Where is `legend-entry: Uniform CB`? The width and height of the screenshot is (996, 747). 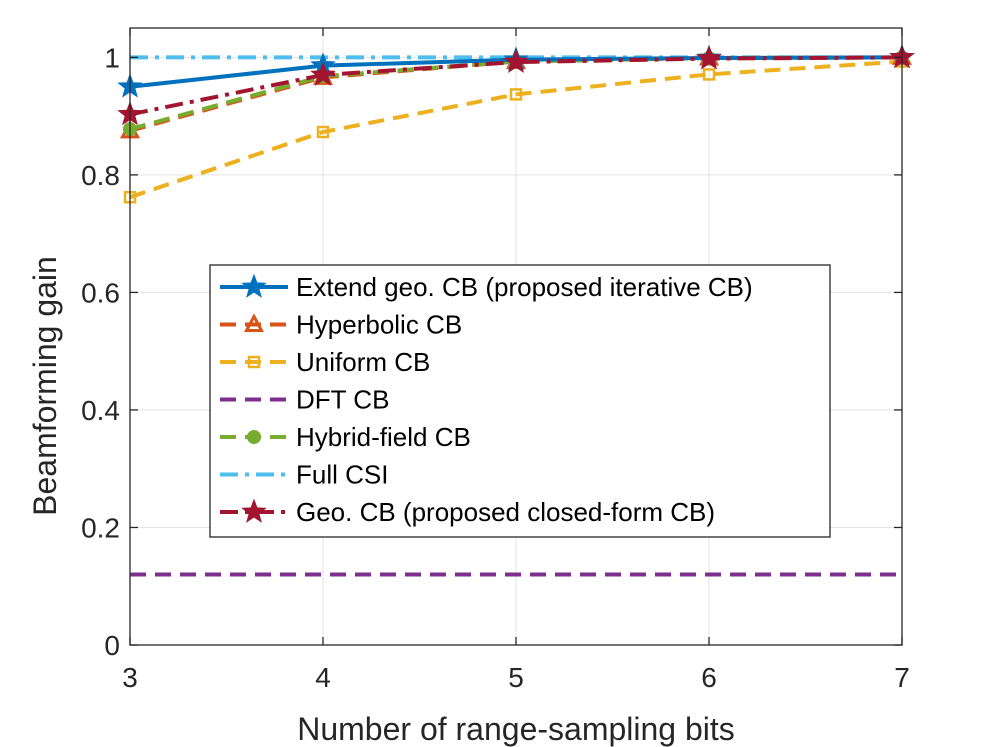 legend-entry: Uniform CB is located at coordinates (325, 362).